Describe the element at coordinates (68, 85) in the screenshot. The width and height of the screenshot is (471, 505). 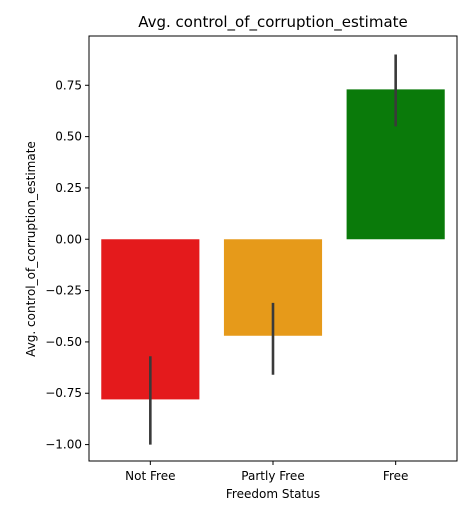
I see `y-tick-label: 0.75` at that location.